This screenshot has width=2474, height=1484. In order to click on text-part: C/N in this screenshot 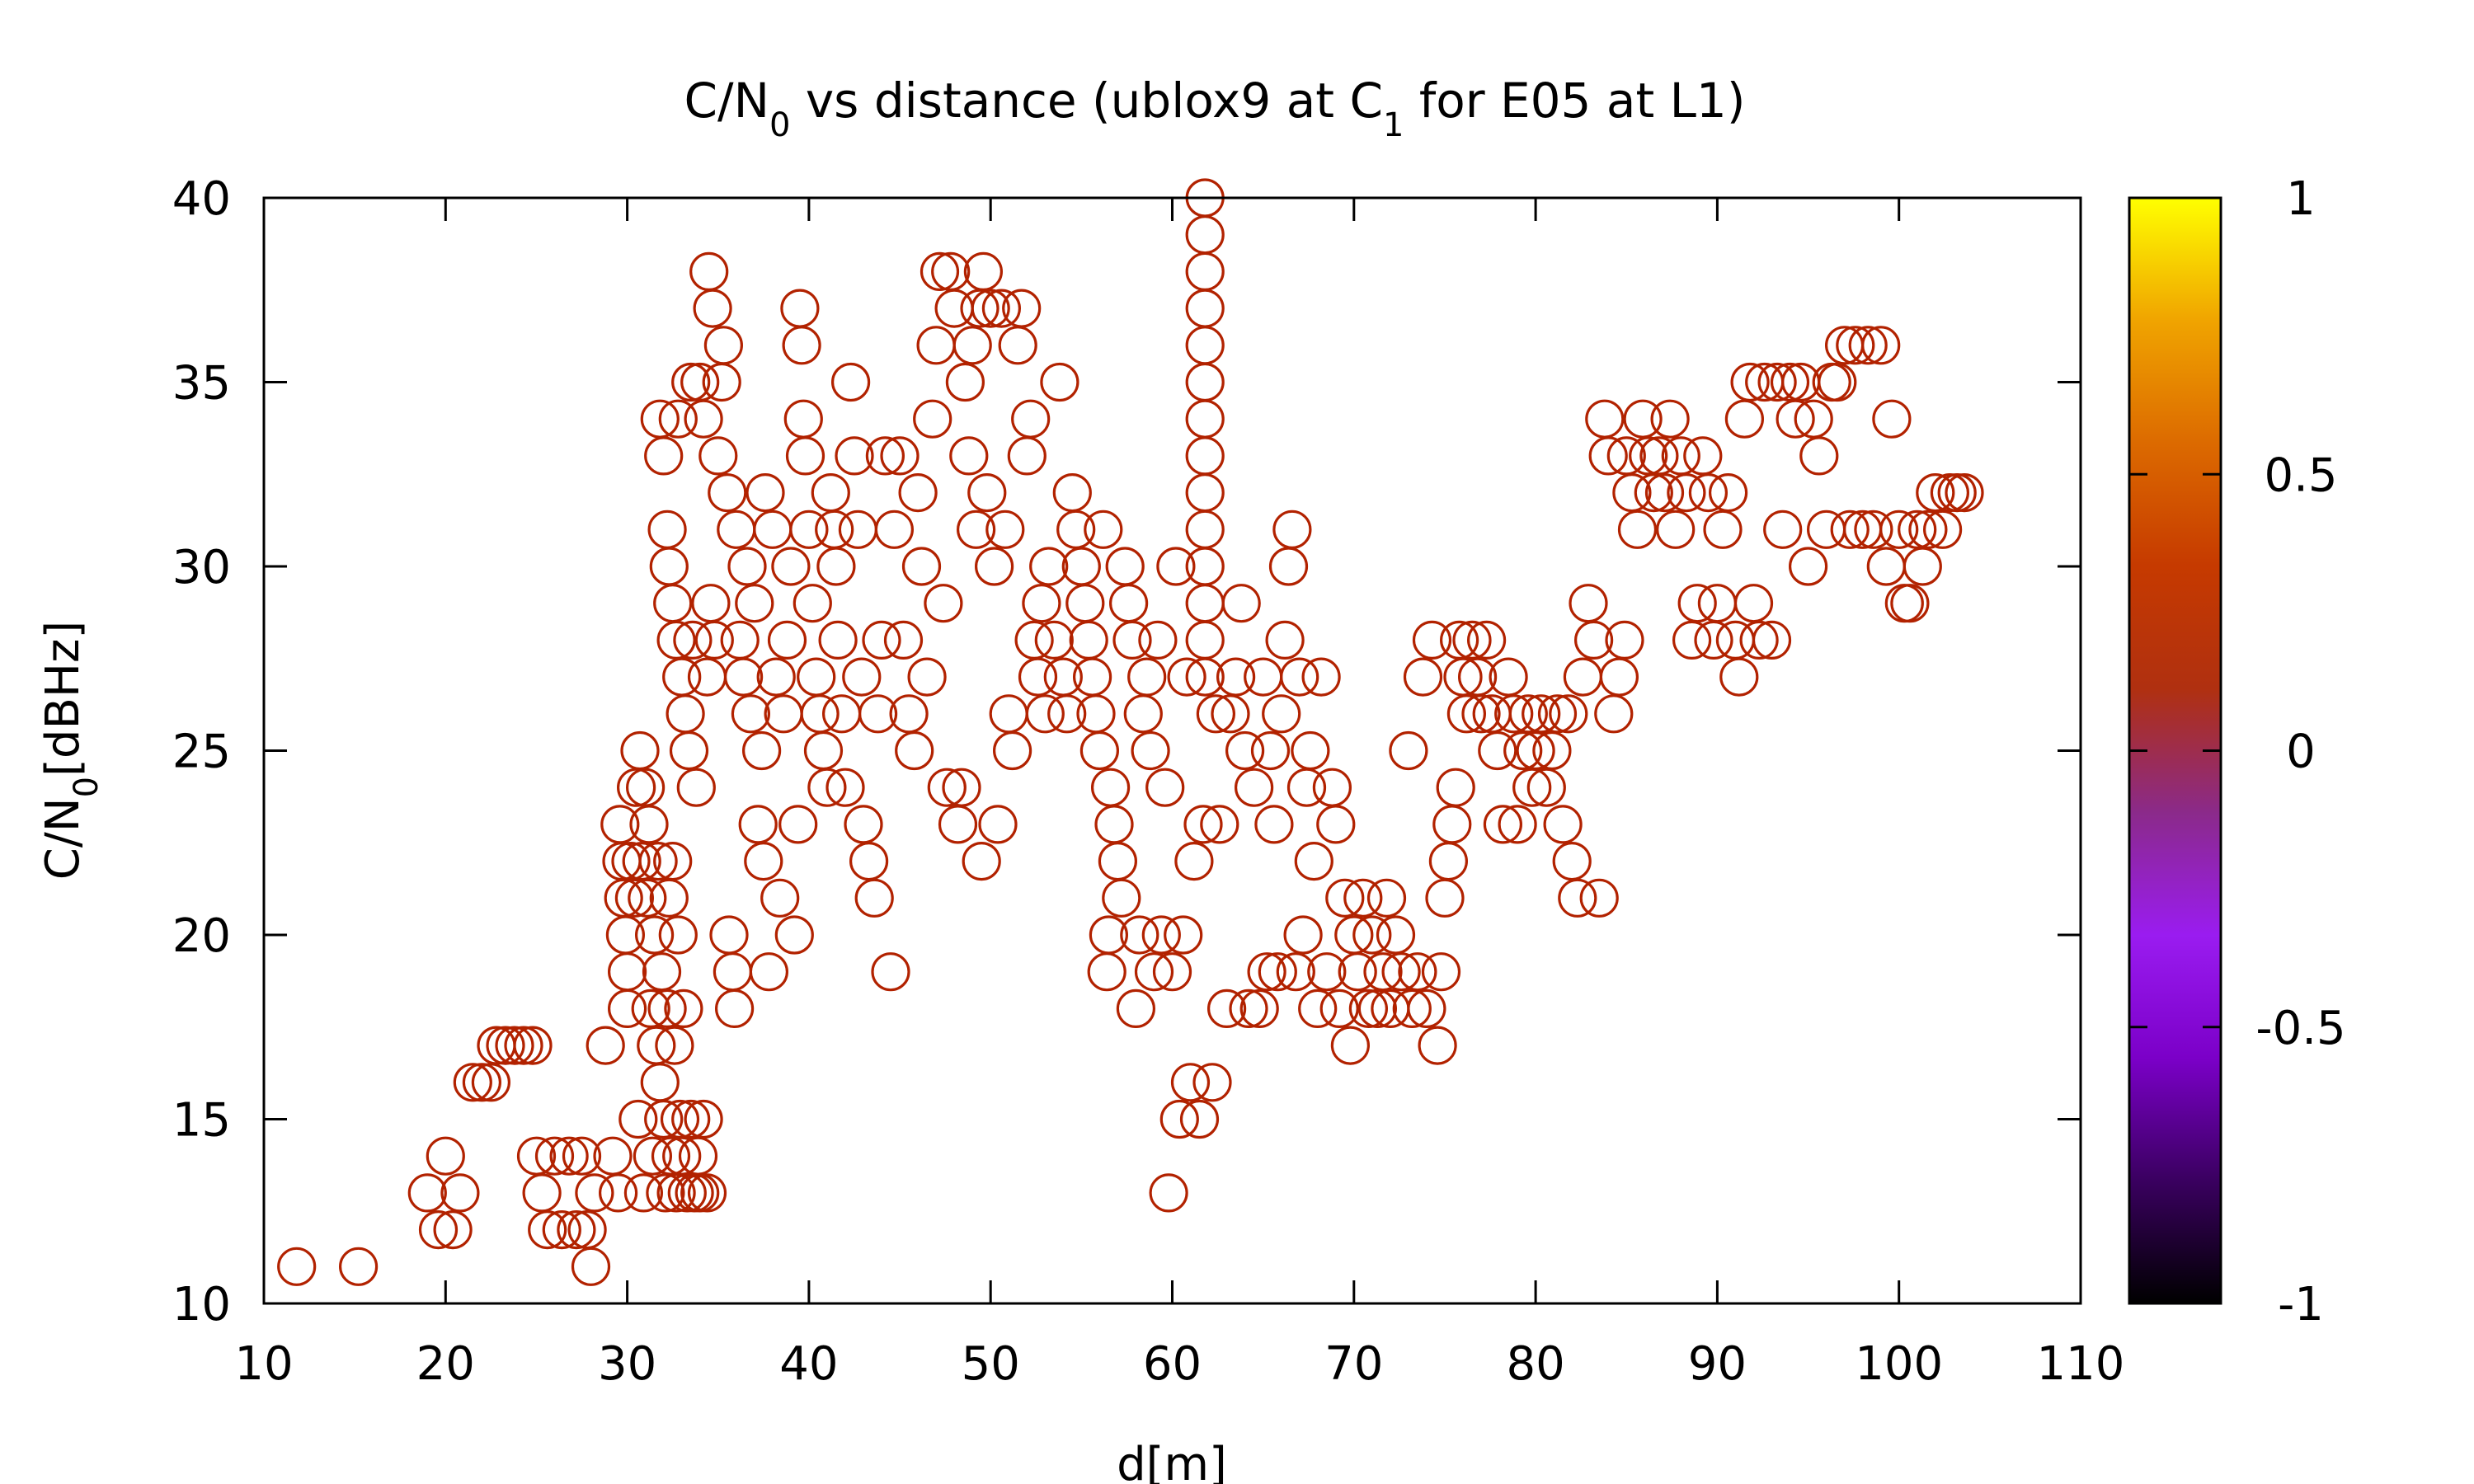, I will do `click(726, 101)`.